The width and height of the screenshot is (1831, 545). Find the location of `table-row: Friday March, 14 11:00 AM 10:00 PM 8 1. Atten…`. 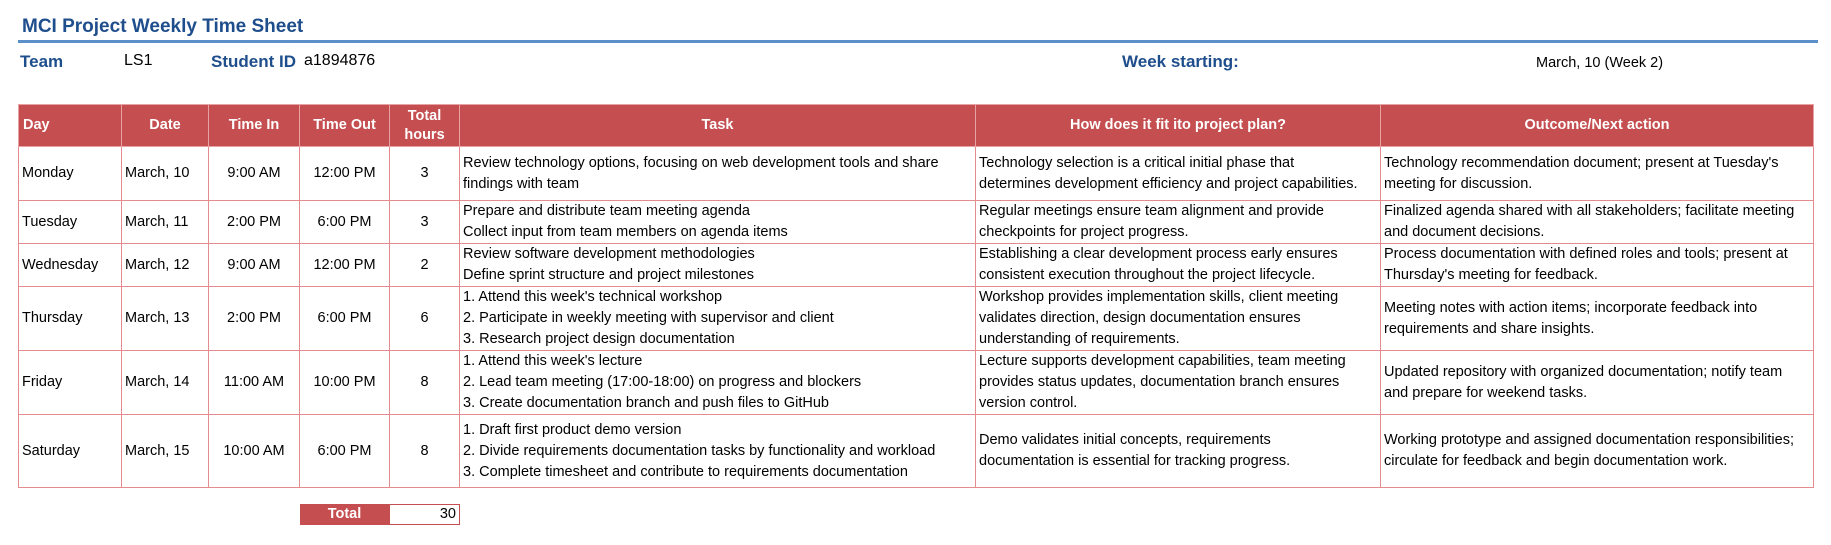

table-row: Friday March, 14 11:00 AM 10:00 PM 8 1. Atten… is located at coordinates (916, 382).